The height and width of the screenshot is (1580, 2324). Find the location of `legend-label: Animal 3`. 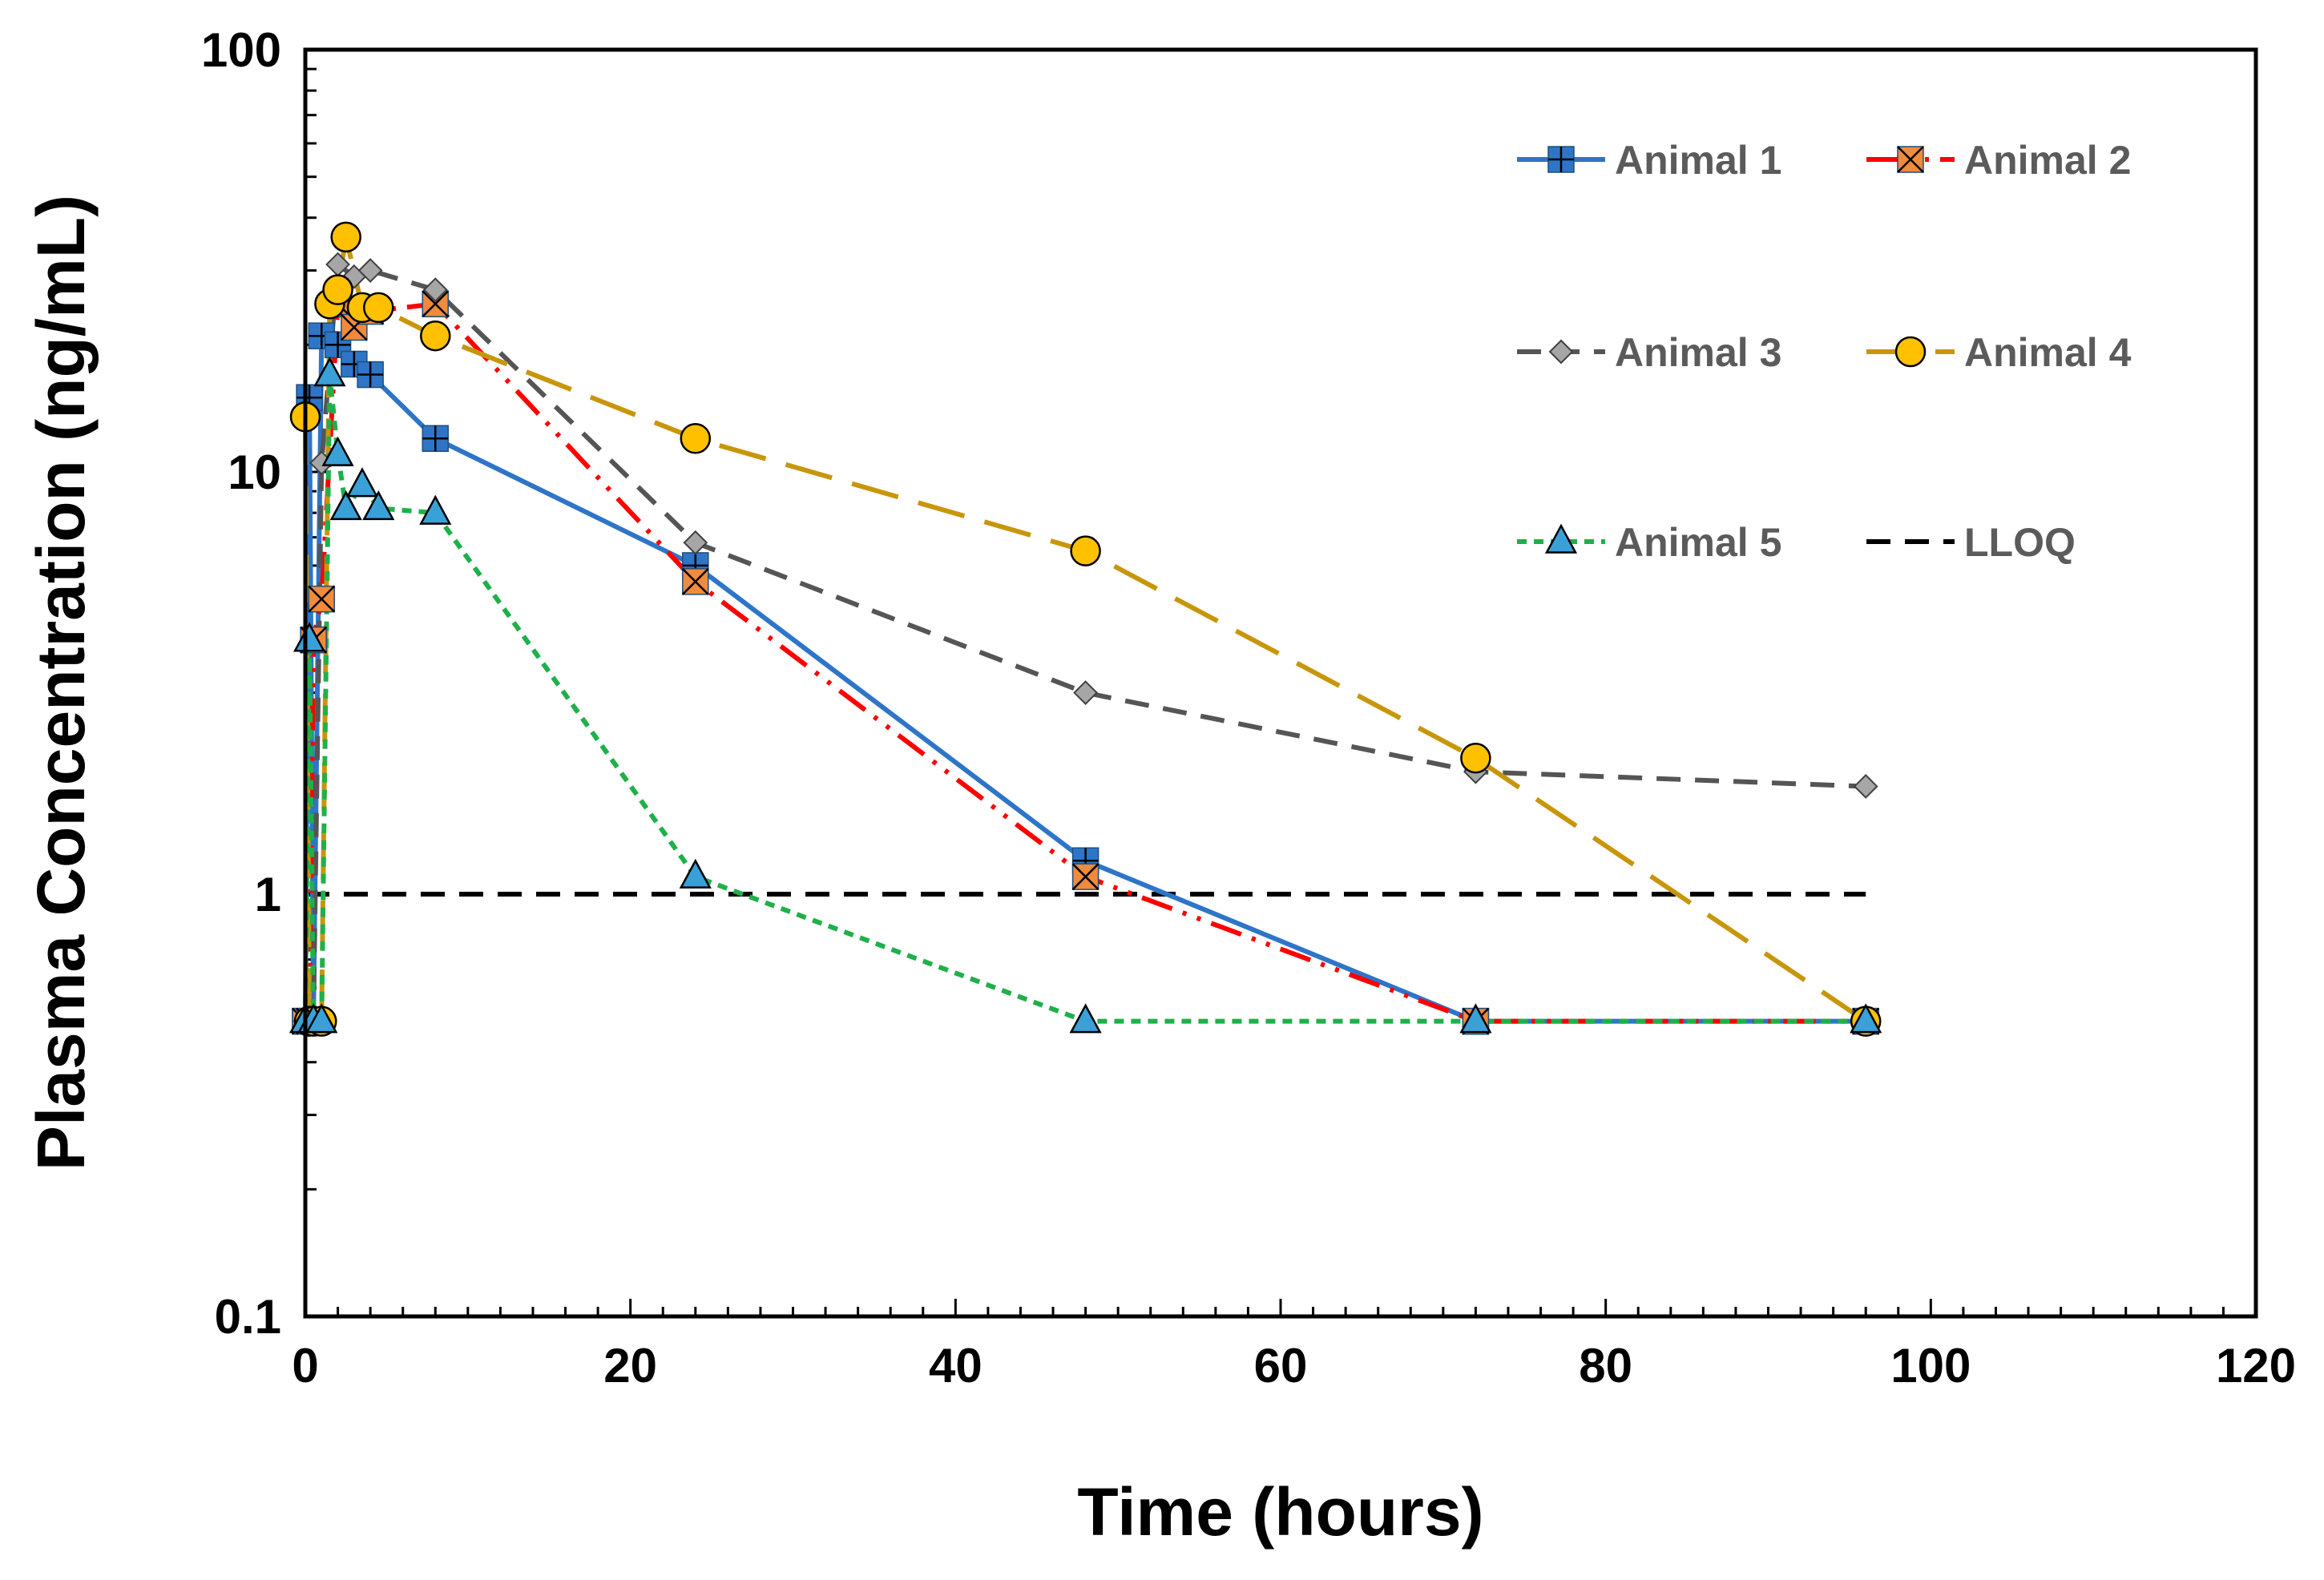

legend-label: Animal 3 is located at coordinates (1698, 352).